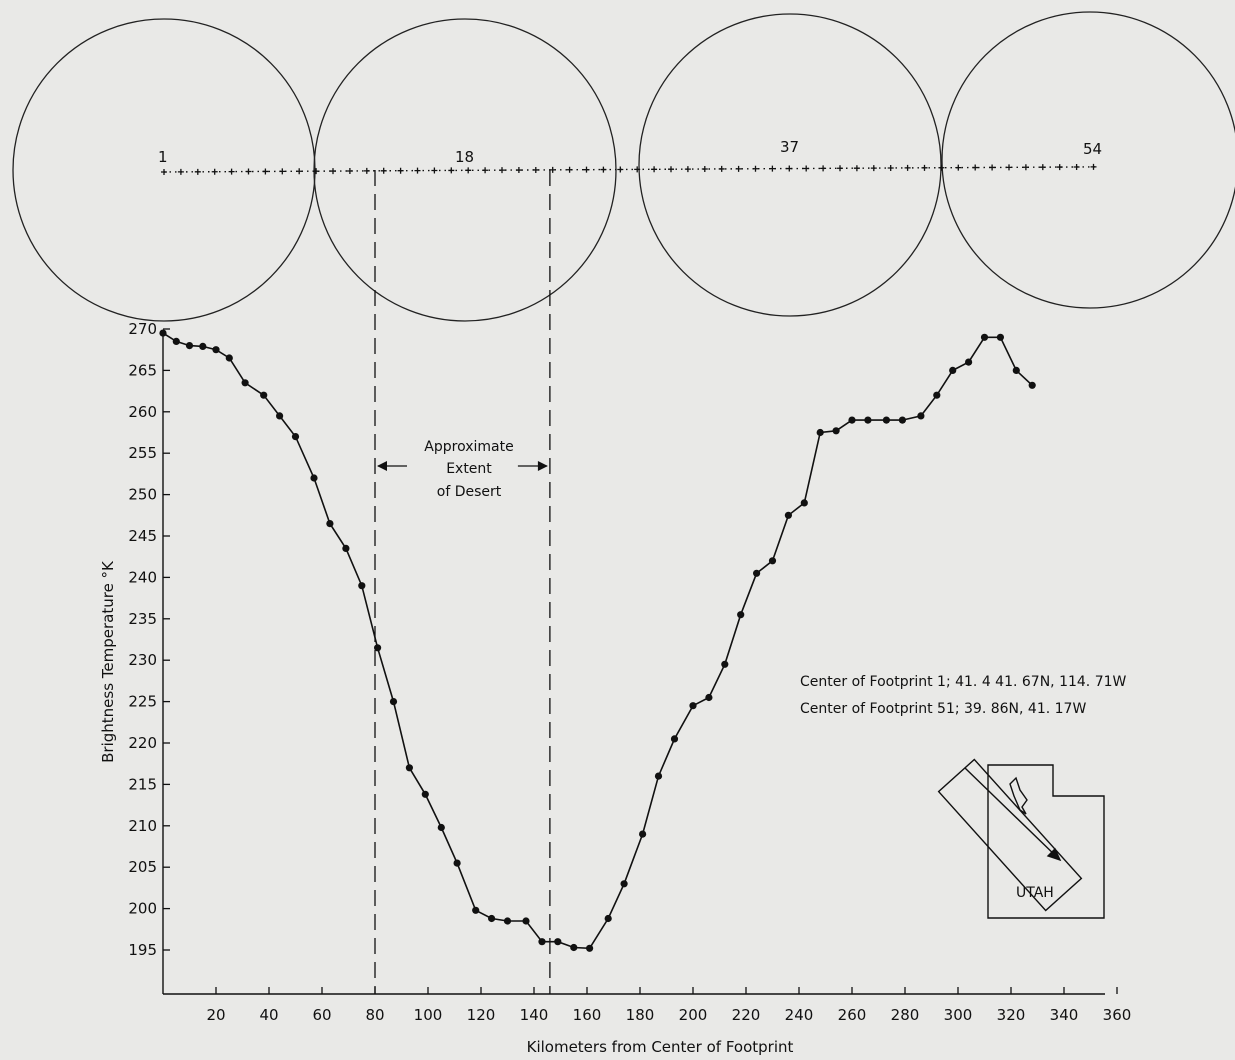  I want to click on y-tick-label: 205, so click(142, 867).